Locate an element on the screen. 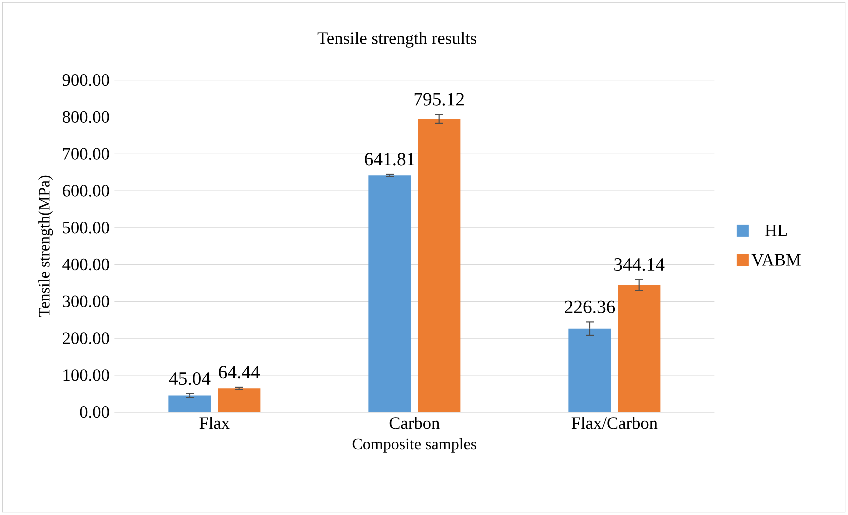 Image resolution: width=848 pixels, height=515 pixels. data-label: 641.81 is located at coordinates (390, 159).